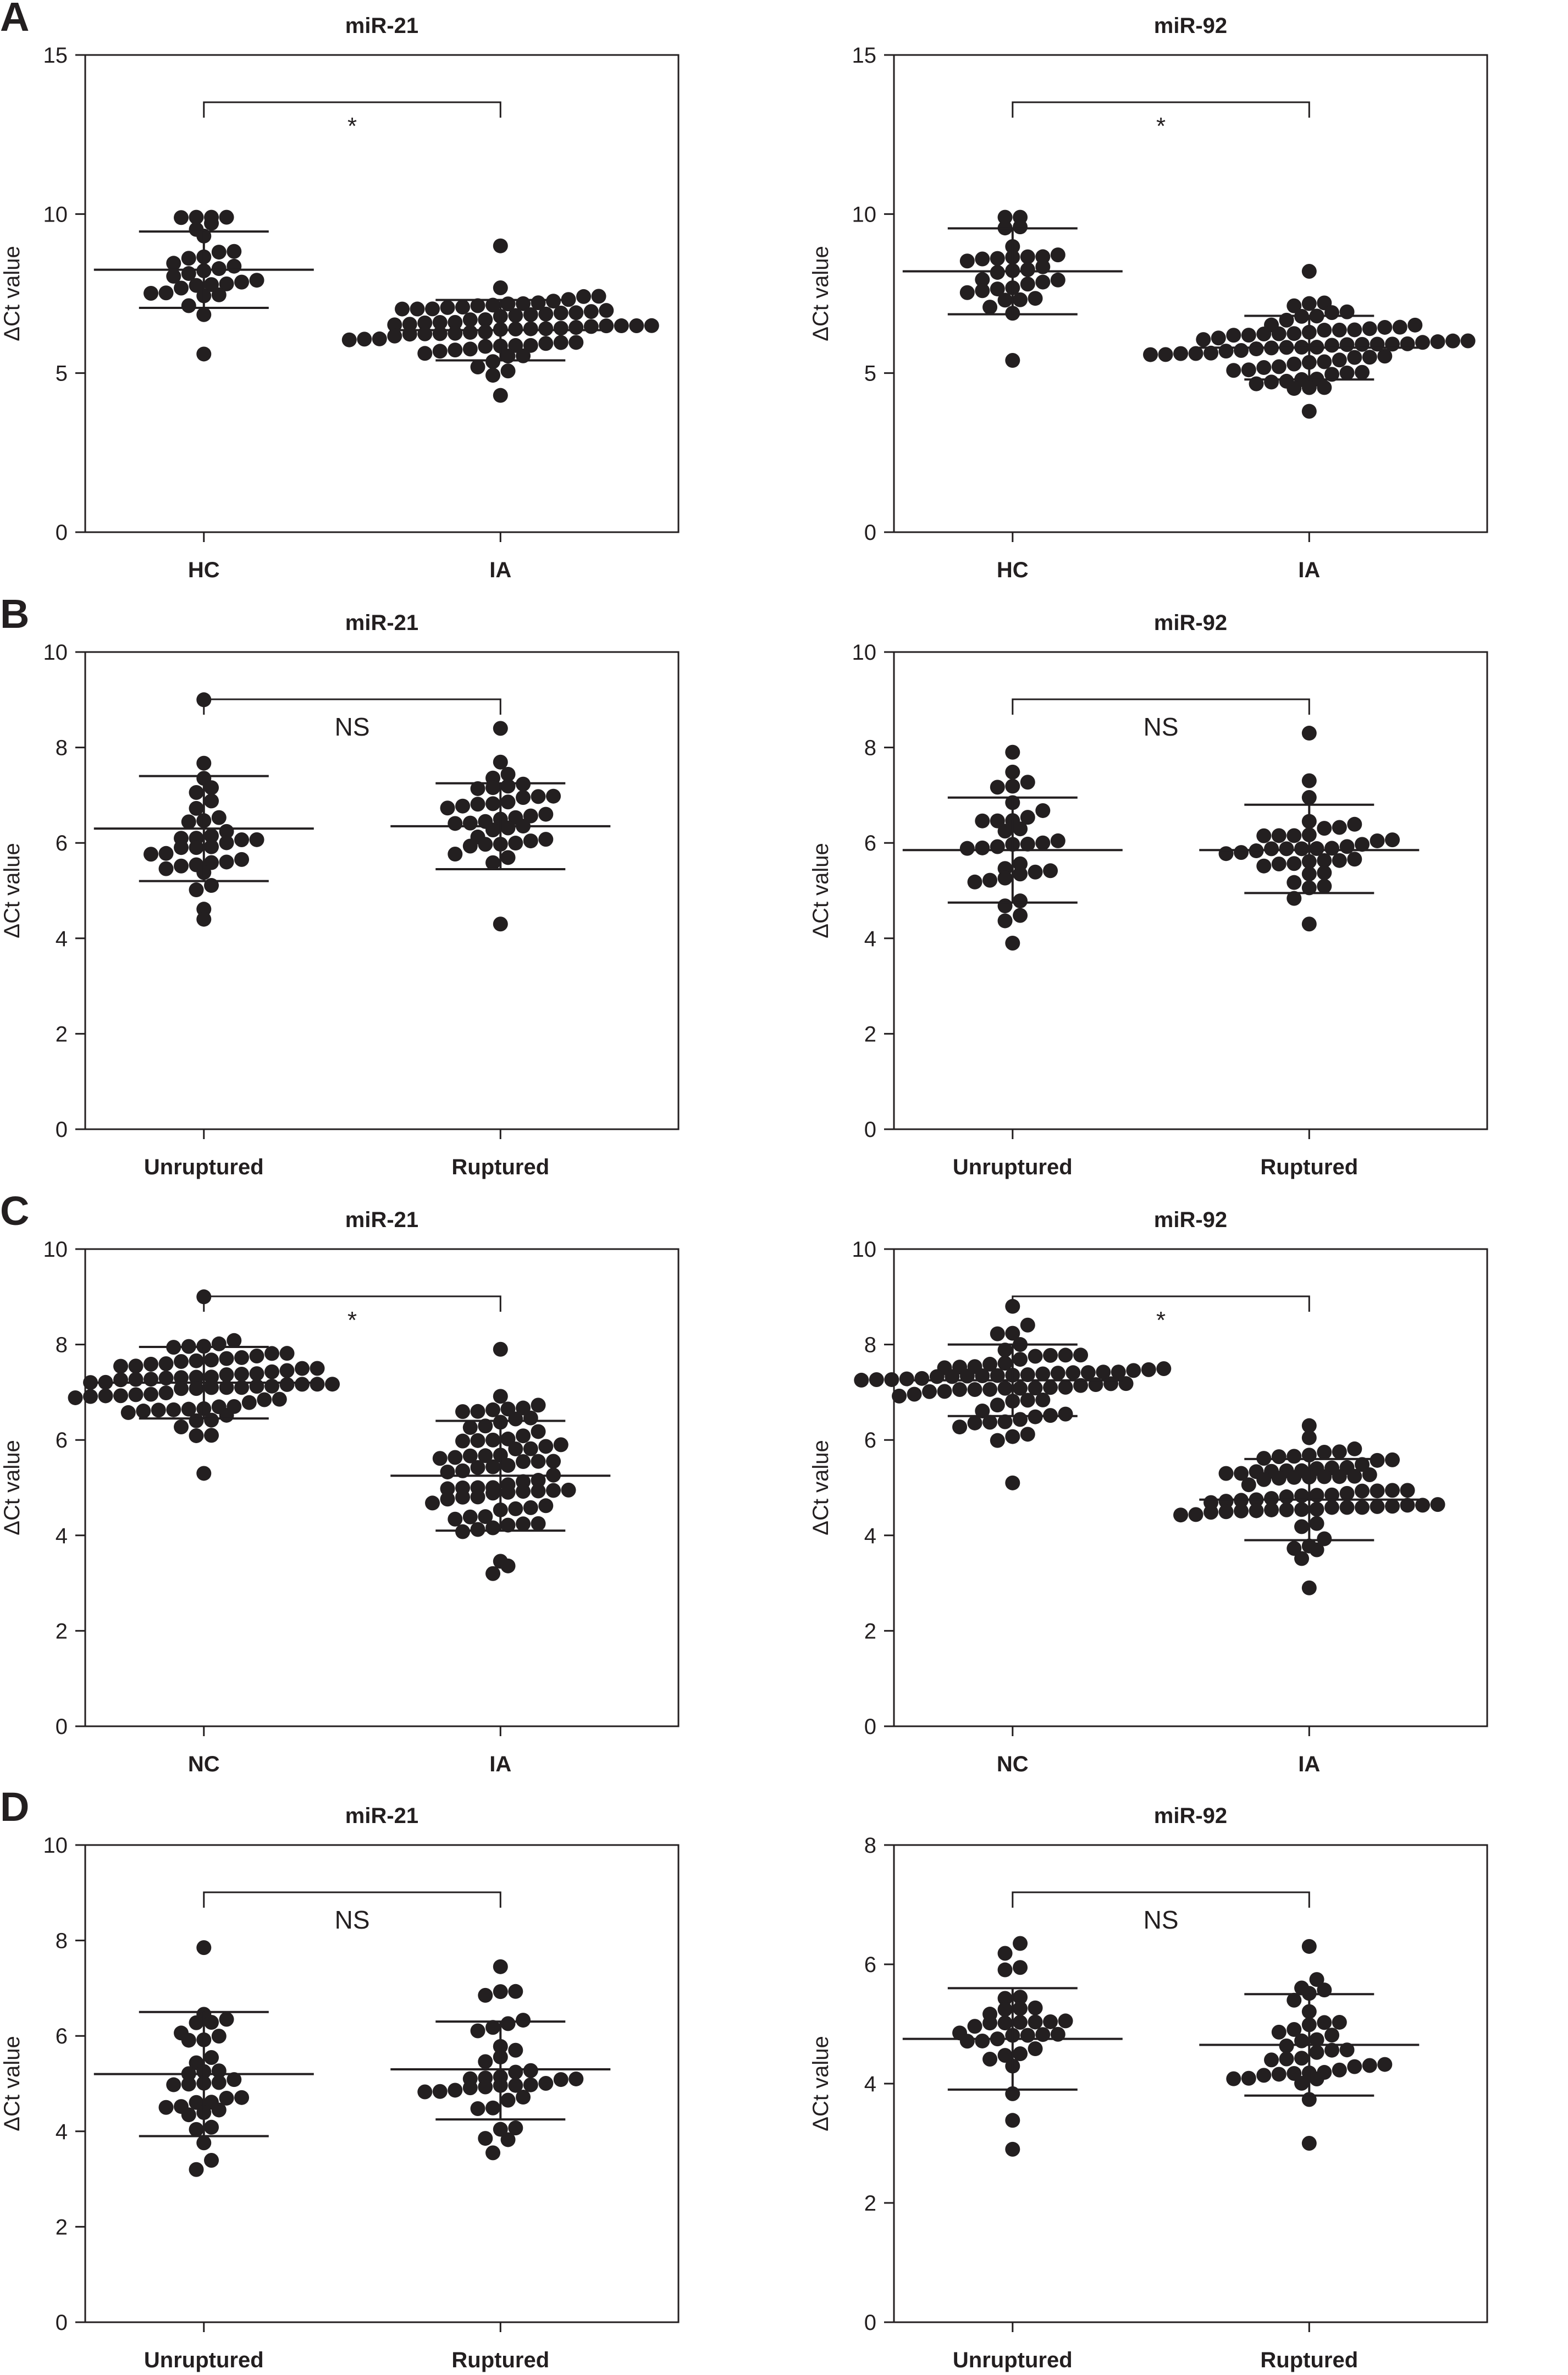 The image size is (1568, 2375). I want to click on x-tick-label: NC, so click(1013, 1764).